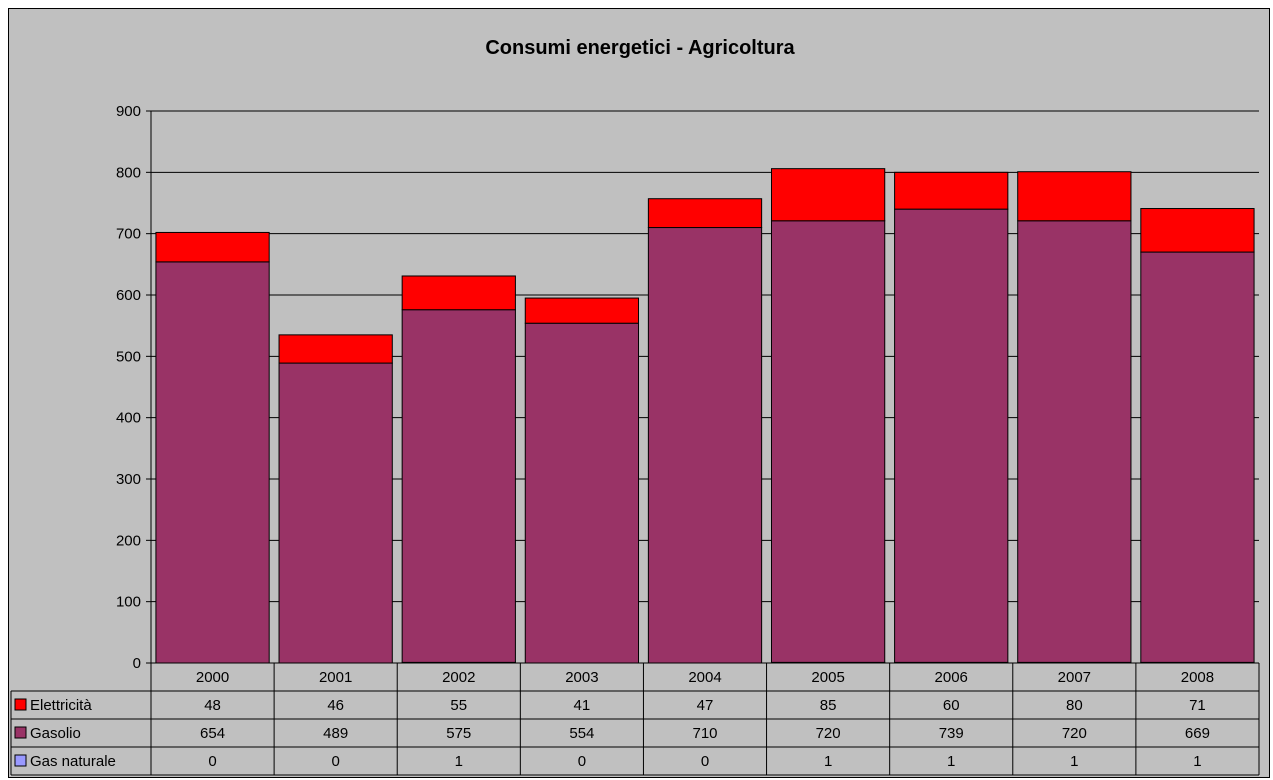 The image size is (1273, 780). Describe the element at coordinates (704, 733) in the screenshot. I see `data-label: 710` at that location.